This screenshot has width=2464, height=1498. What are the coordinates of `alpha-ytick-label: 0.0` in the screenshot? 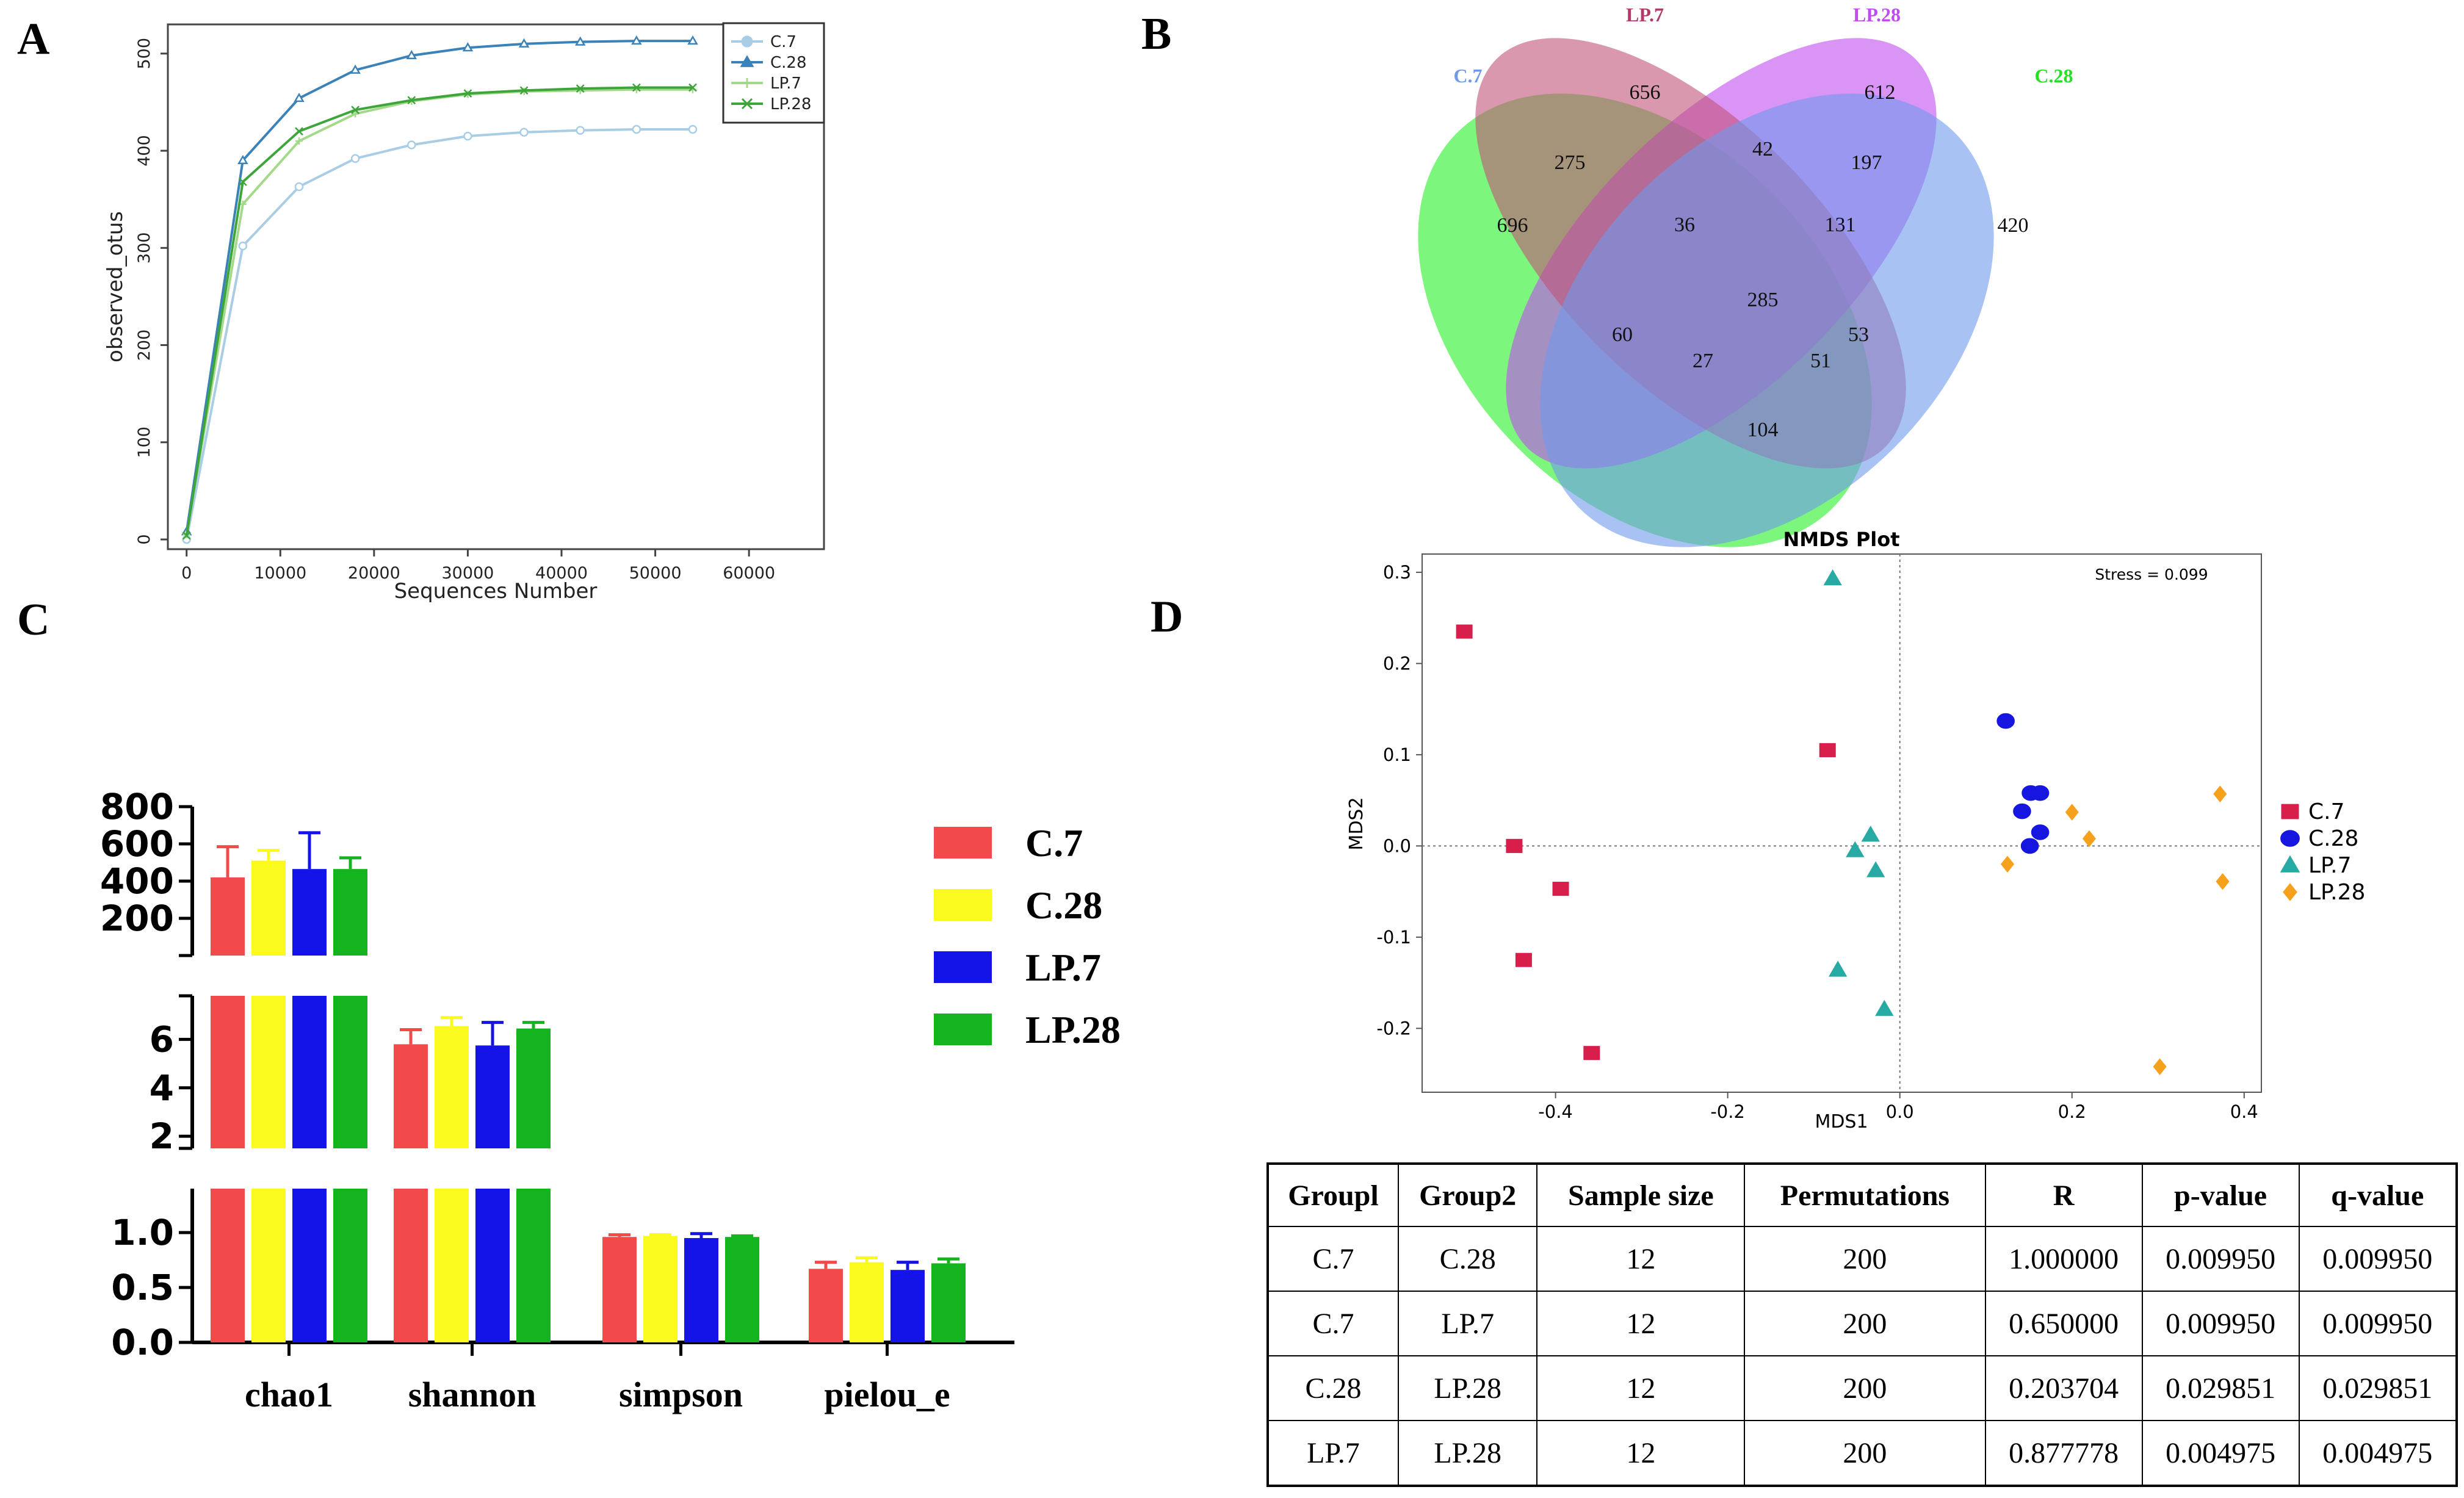 It's located at (142, 1343).